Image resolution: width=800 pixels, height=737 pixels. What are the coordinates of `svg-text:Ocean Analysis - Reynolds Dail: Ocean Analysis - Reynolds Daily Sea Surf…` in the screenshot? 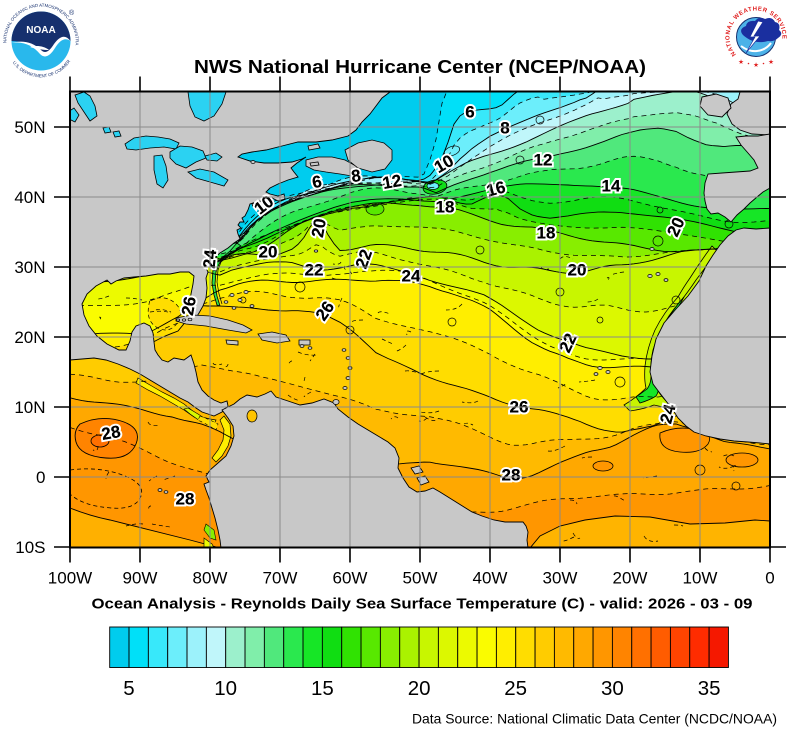 It's located at (422, 605).